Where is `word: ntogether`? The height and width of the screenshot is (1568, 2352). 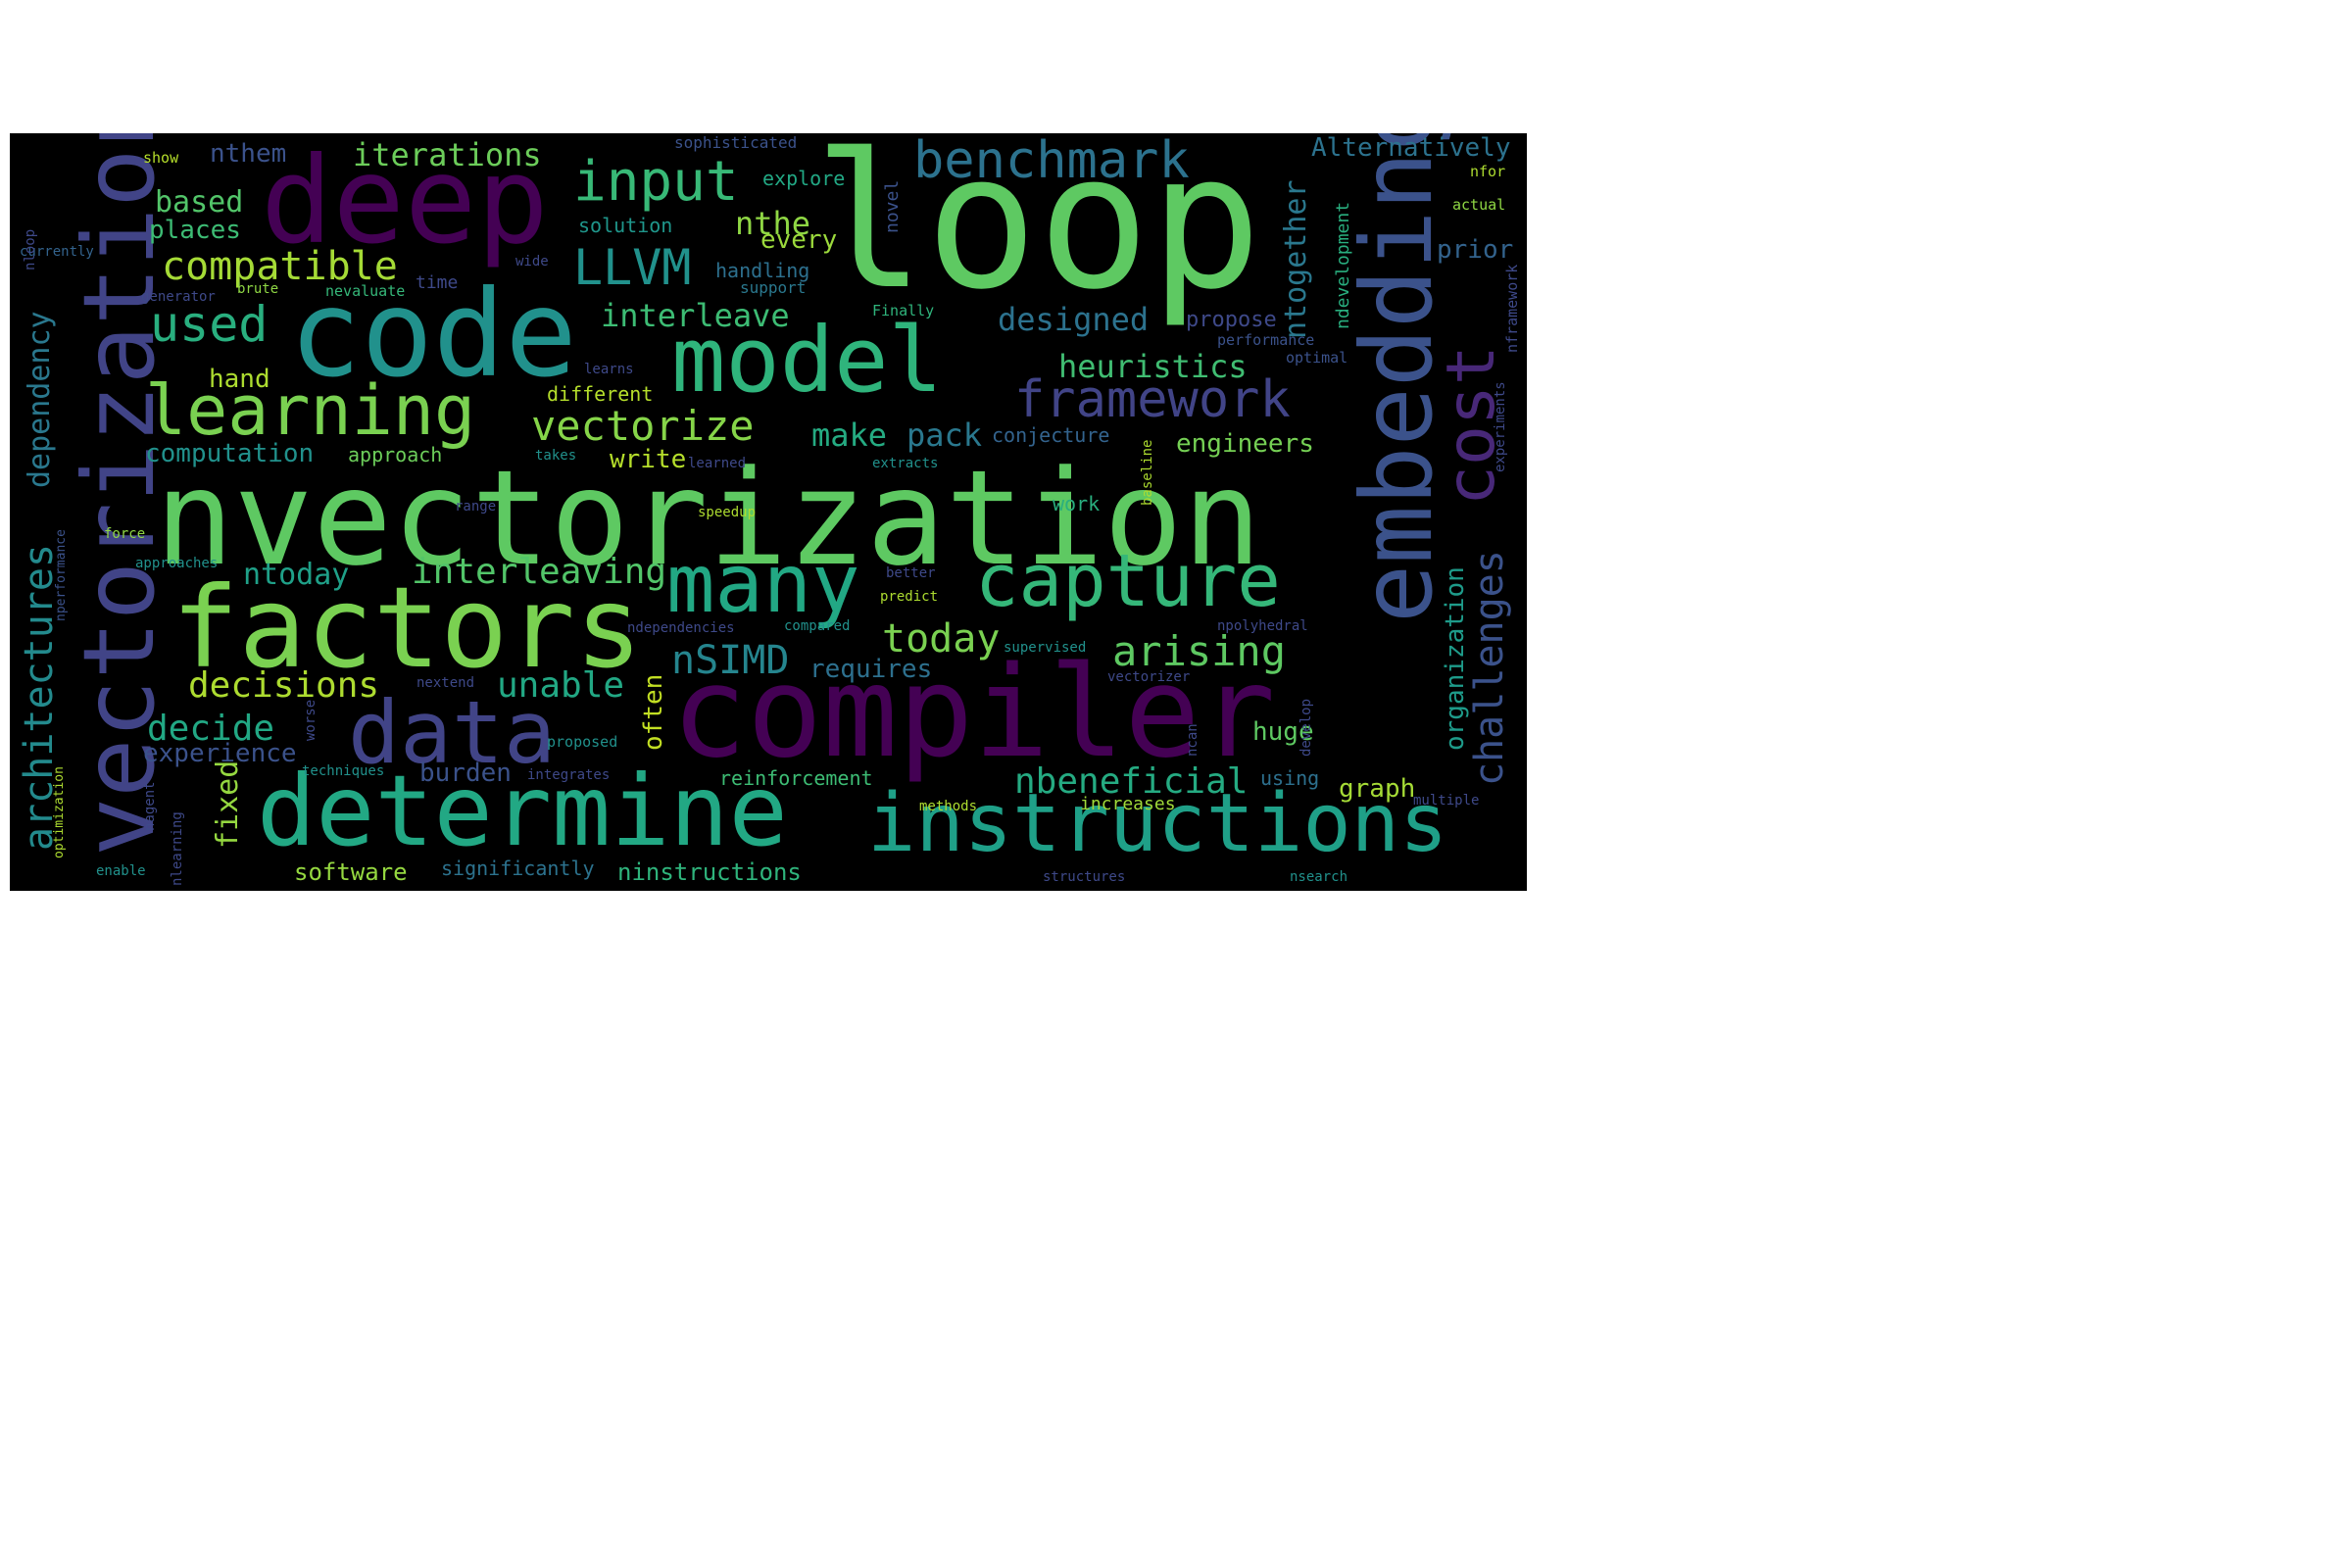 word: ntogether is located at coordinates (1296, 259).